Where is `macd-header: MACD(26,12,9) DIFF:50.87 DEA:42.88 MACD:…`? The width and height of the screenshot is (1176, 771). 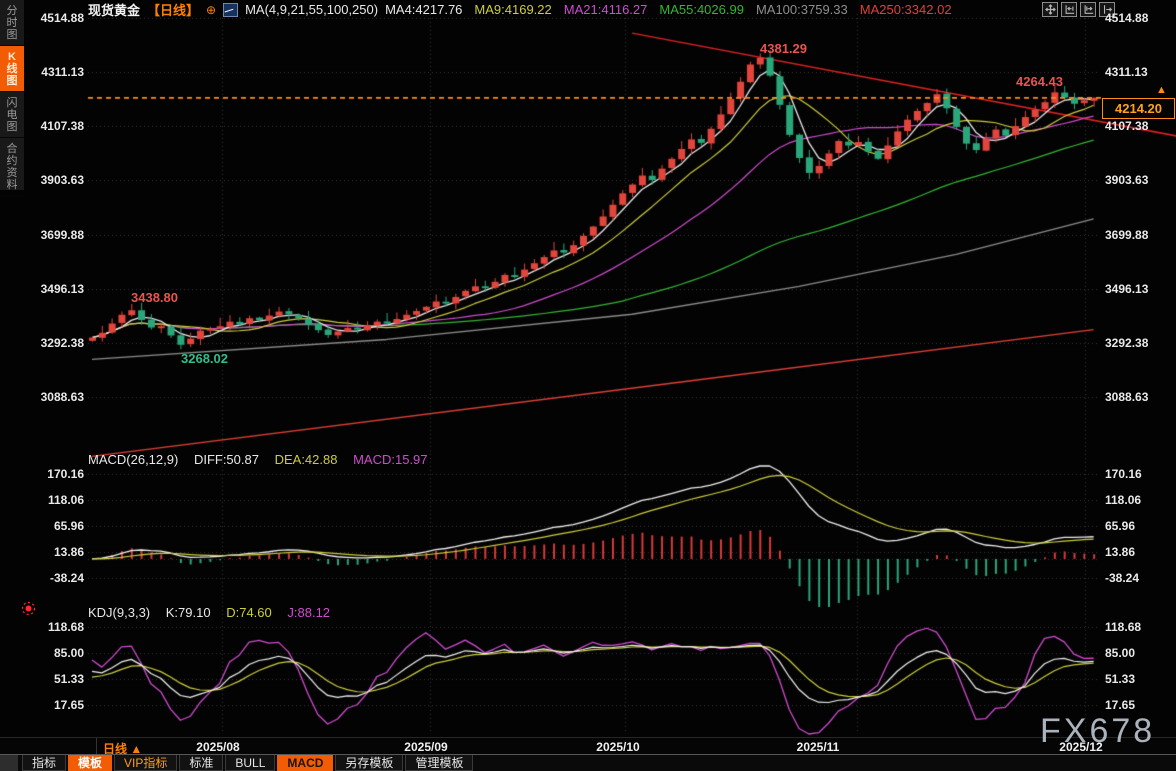
macd-header: MACD(26,12,9) DIFF:50.87 DEA:42.88 MACD:… is located at coordinates (264, 459).